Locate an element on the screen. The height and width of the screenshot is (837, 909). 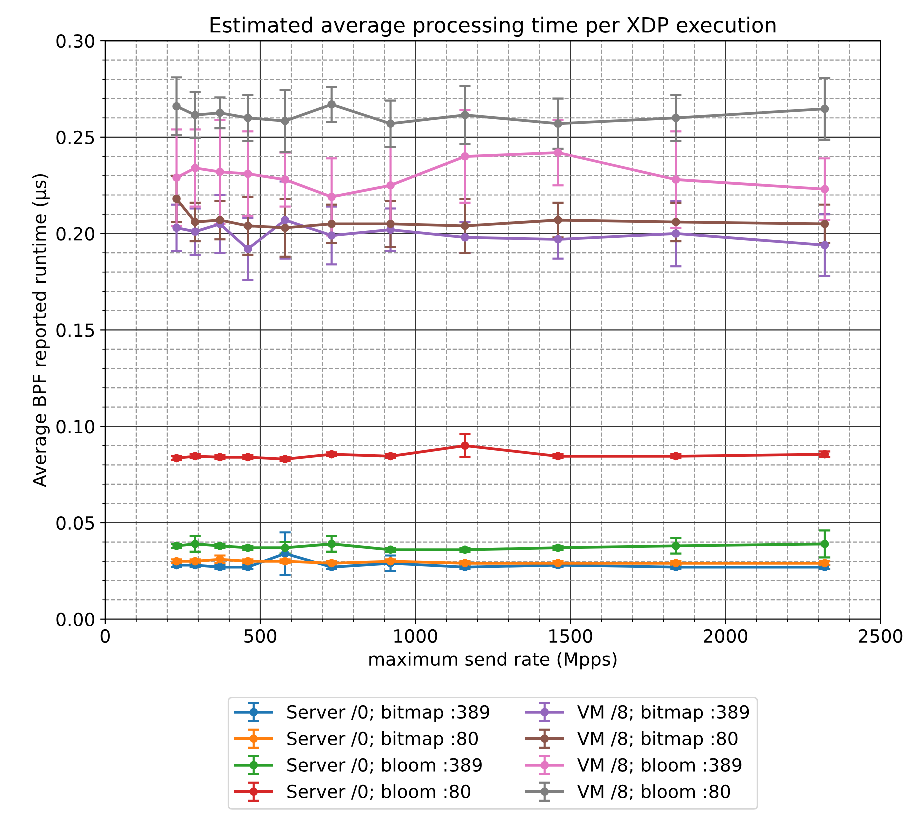
x-tick-label: 2000 is located at coordinates (726, 636).